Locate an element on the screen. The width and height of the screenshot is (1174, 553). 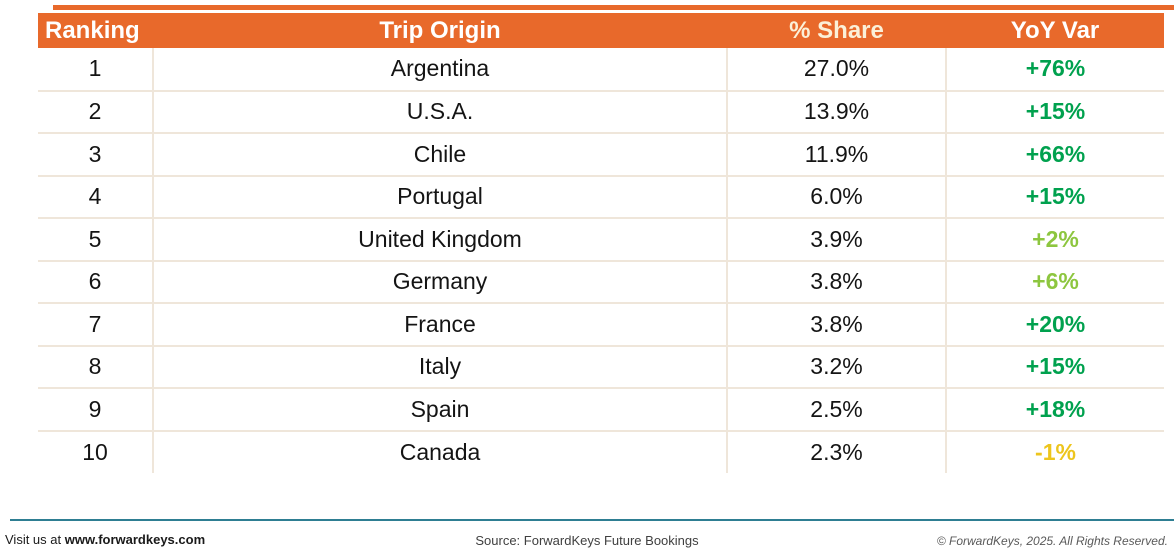
origin-cell: Argentina is located at coordinates (439, 69).